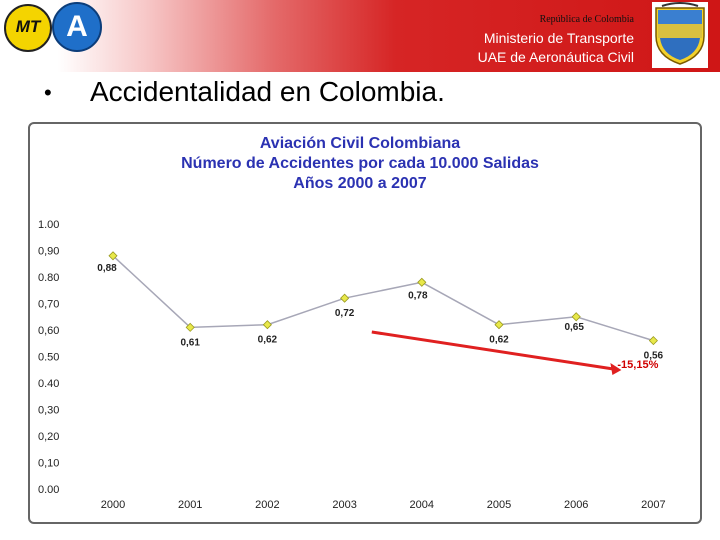 This screenshot has height=540, width=720. What do you see at coordinates (48, 331) in the screenshot?
I see `y-tick-label: 0,60` at bounding box center [48, 331].